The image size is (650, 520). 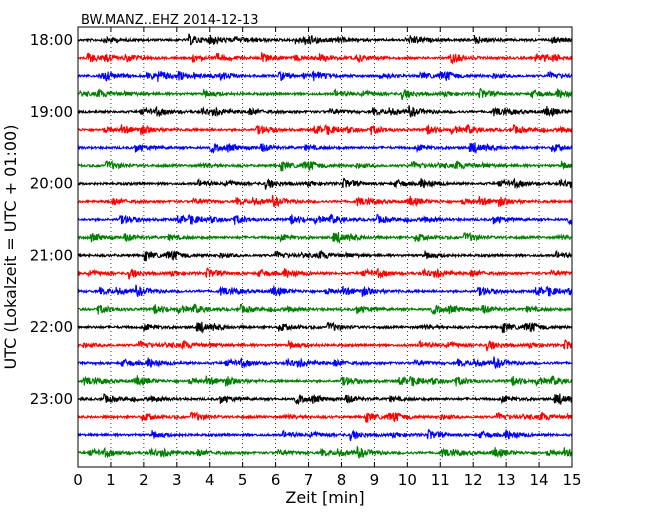 I want to click on x-tick-label: 10, so click(x=407, y=480).